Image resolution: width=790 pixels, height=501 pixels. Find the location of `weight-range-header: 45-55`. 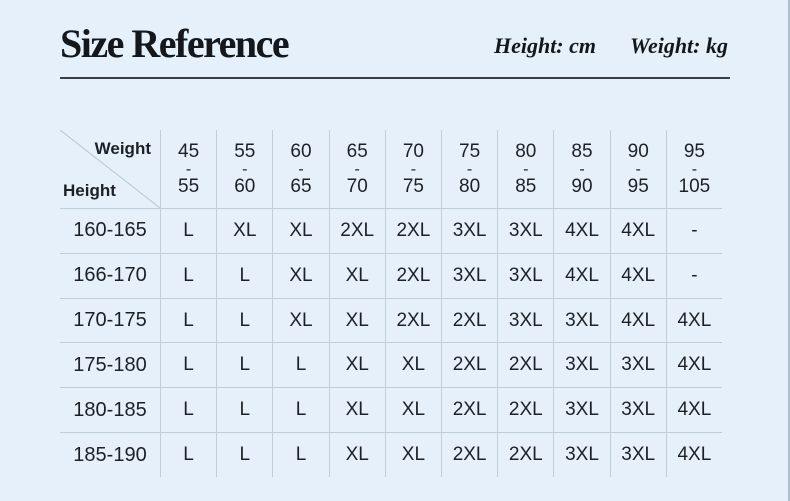

weight-range-header: 45-55 is located at coordinates (188, 169).